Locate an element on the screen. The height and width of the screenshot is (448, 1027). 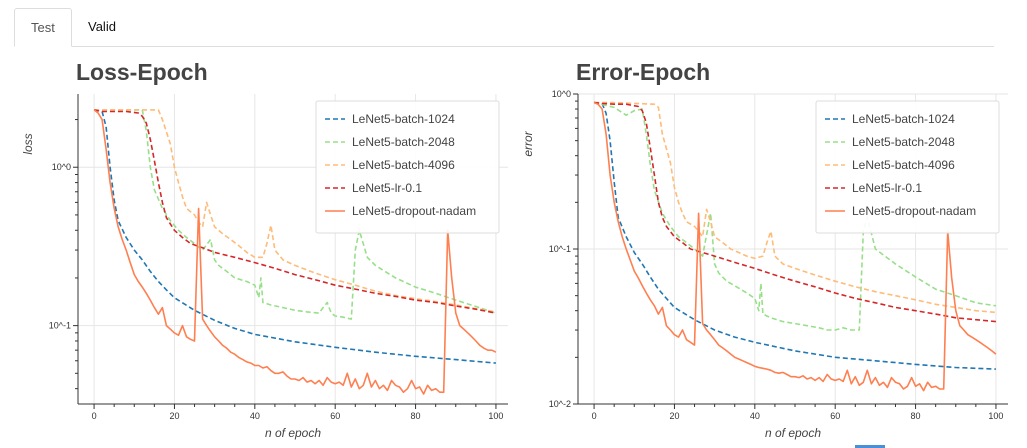
y-ticks: 10^0 10^-1 10^-2 is located at coordinates (563, 249).